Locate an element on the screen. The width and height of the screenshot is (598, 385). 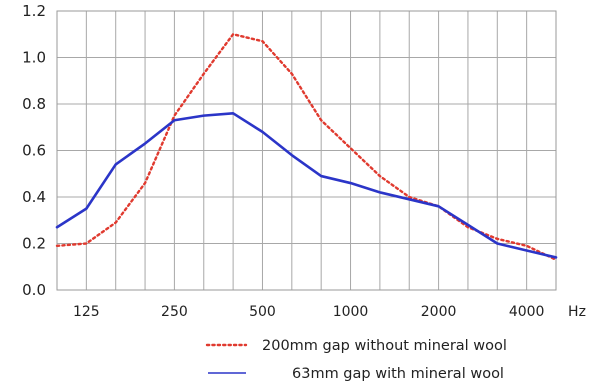
y-tick-label: 1.2 is located at coordinates (34, 11).